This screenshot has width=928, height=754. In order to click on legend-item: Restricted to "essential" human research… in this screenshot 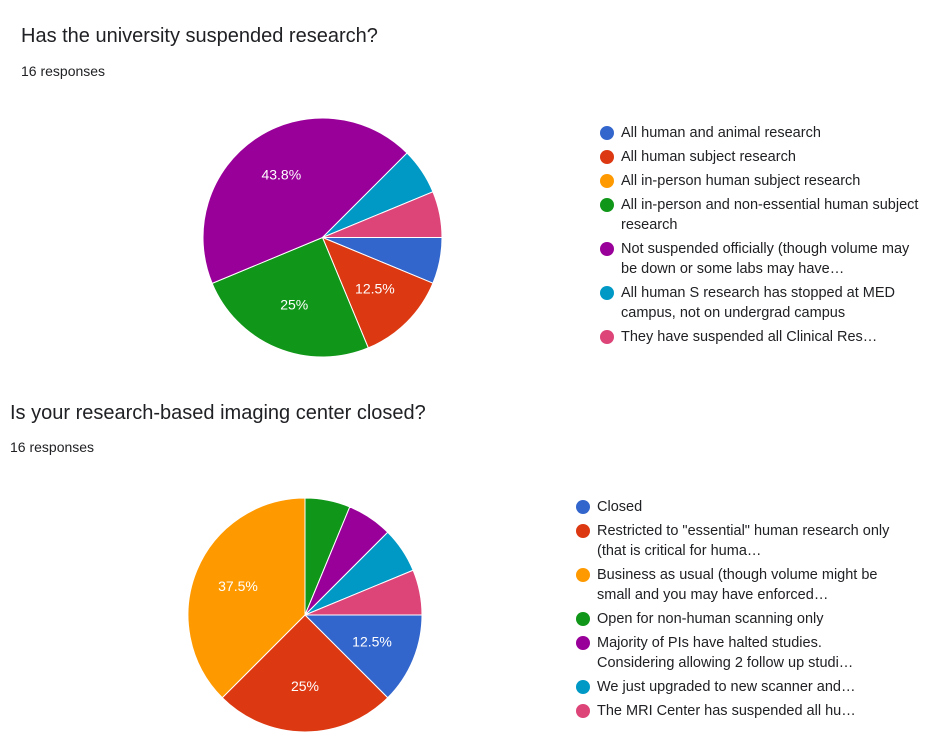, I will do `click(736, 541)`.